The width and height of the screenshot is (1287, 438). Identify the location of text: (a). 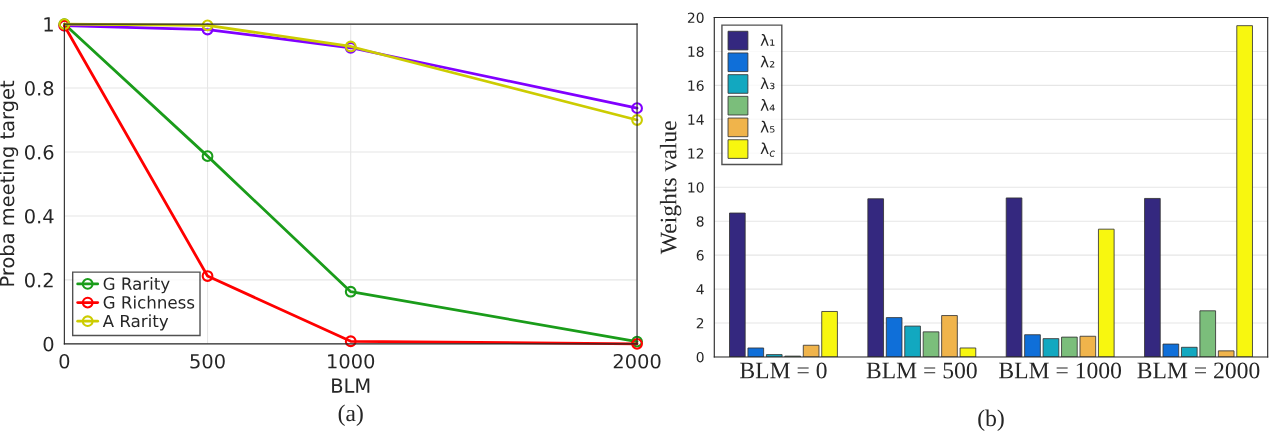
(350, 415).